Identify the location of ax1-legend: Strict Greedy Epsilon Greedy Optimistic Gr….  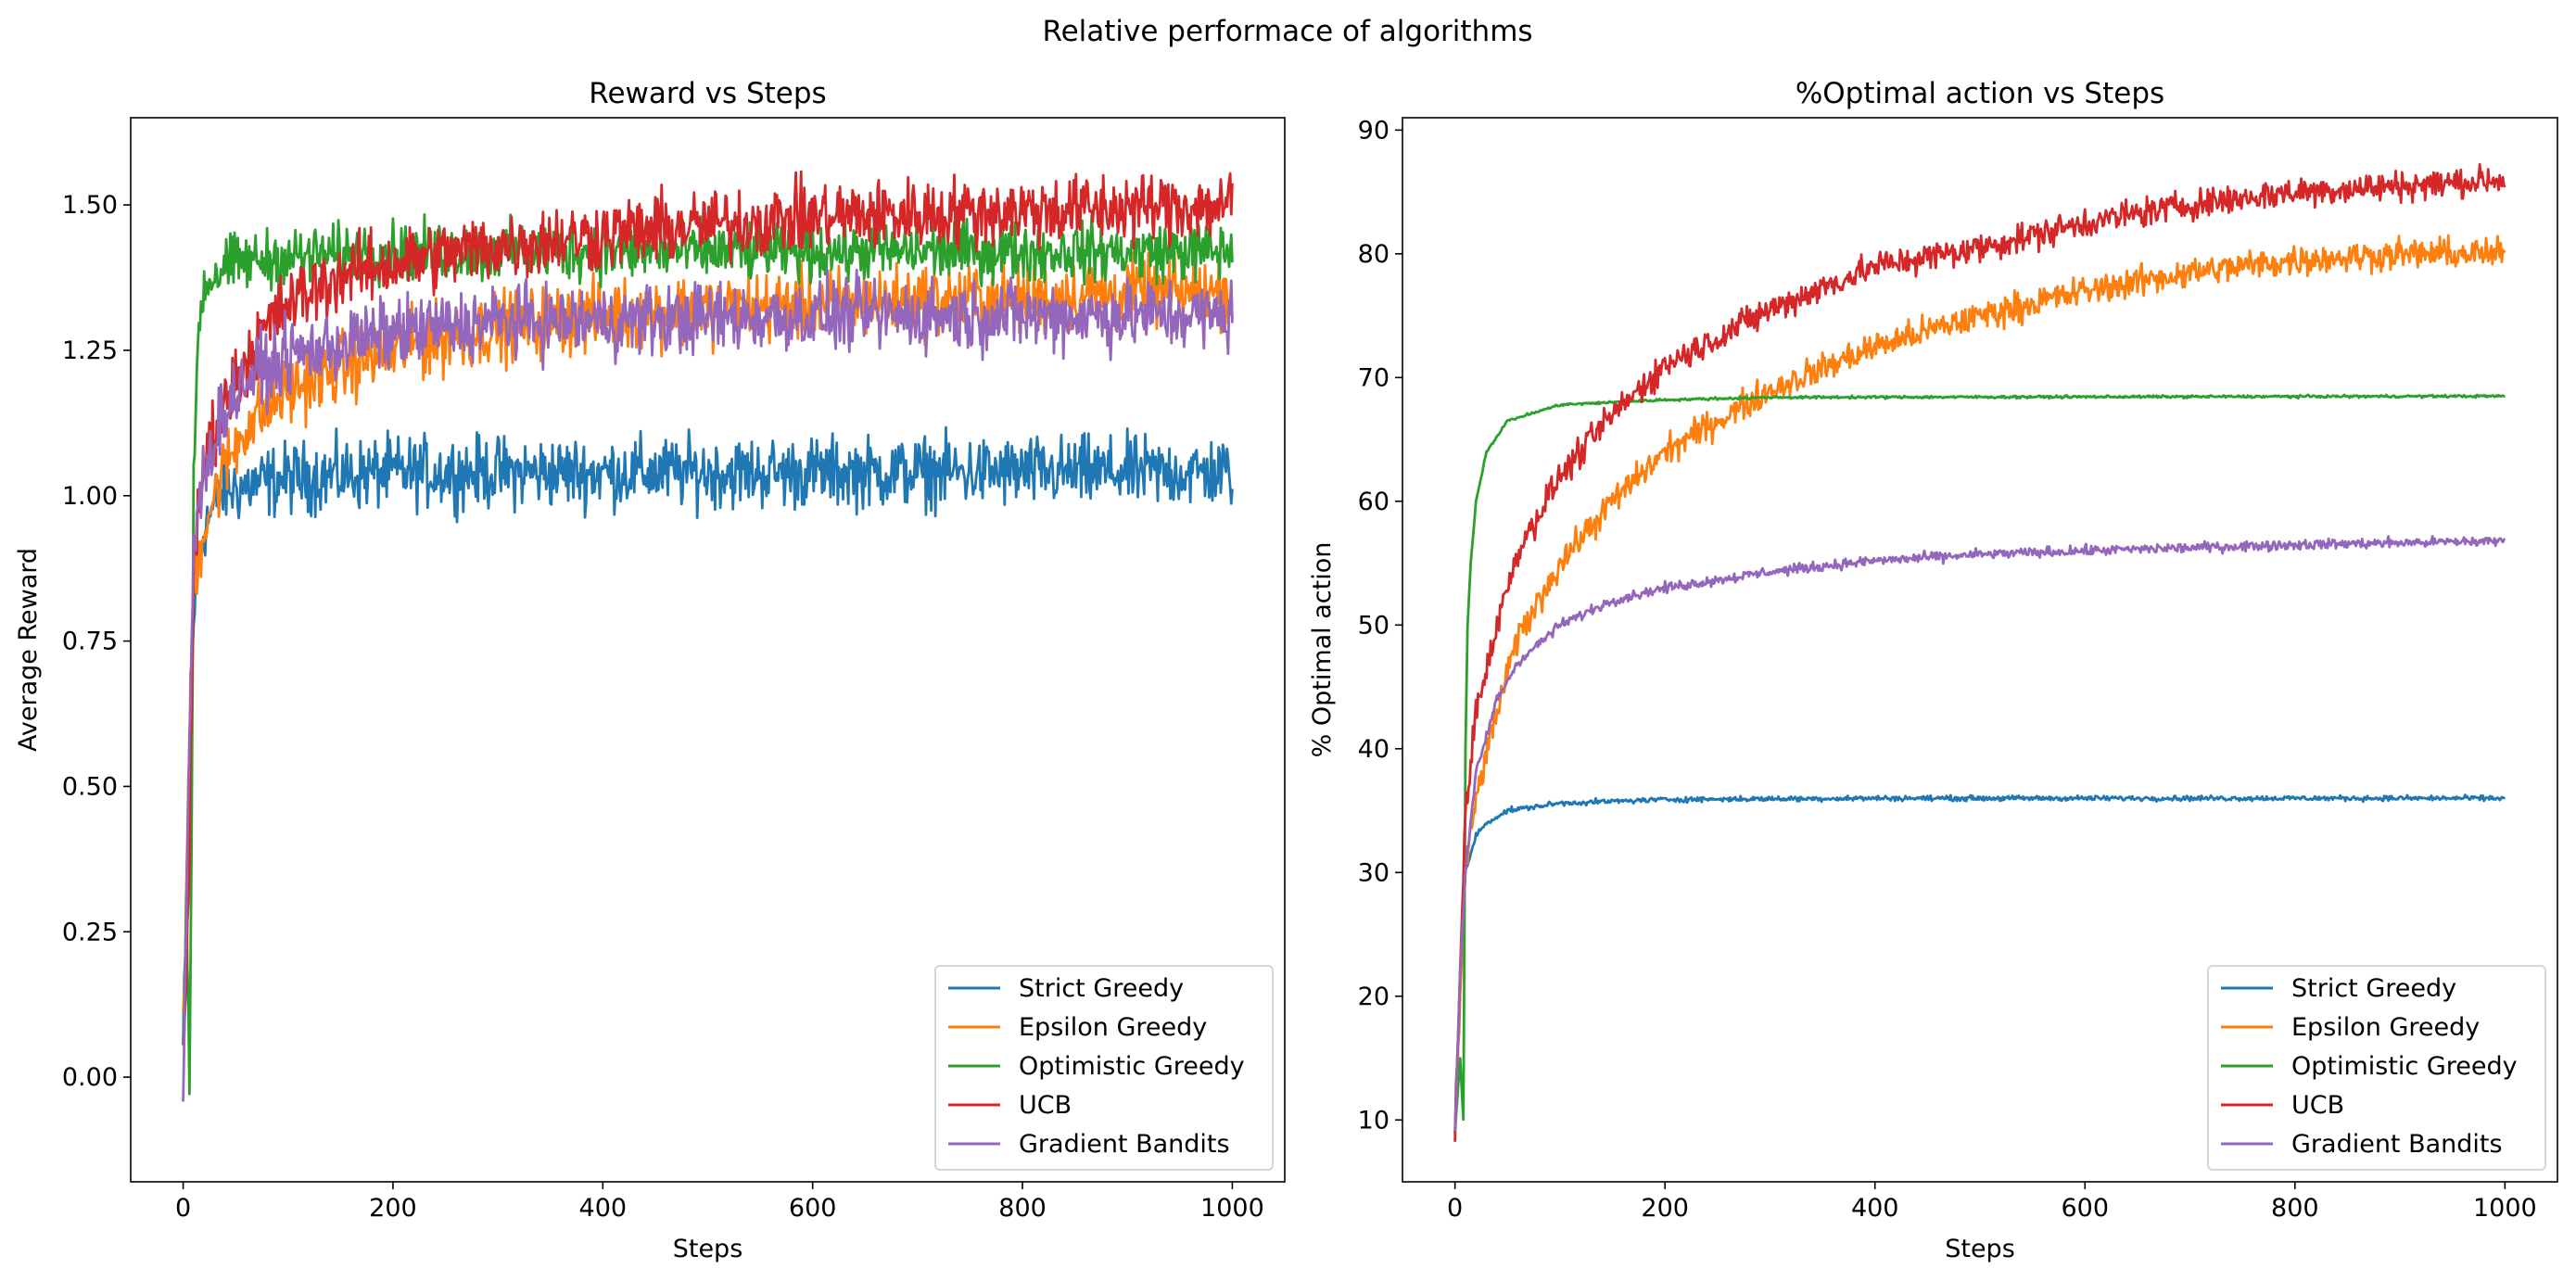
(2376, 1068).